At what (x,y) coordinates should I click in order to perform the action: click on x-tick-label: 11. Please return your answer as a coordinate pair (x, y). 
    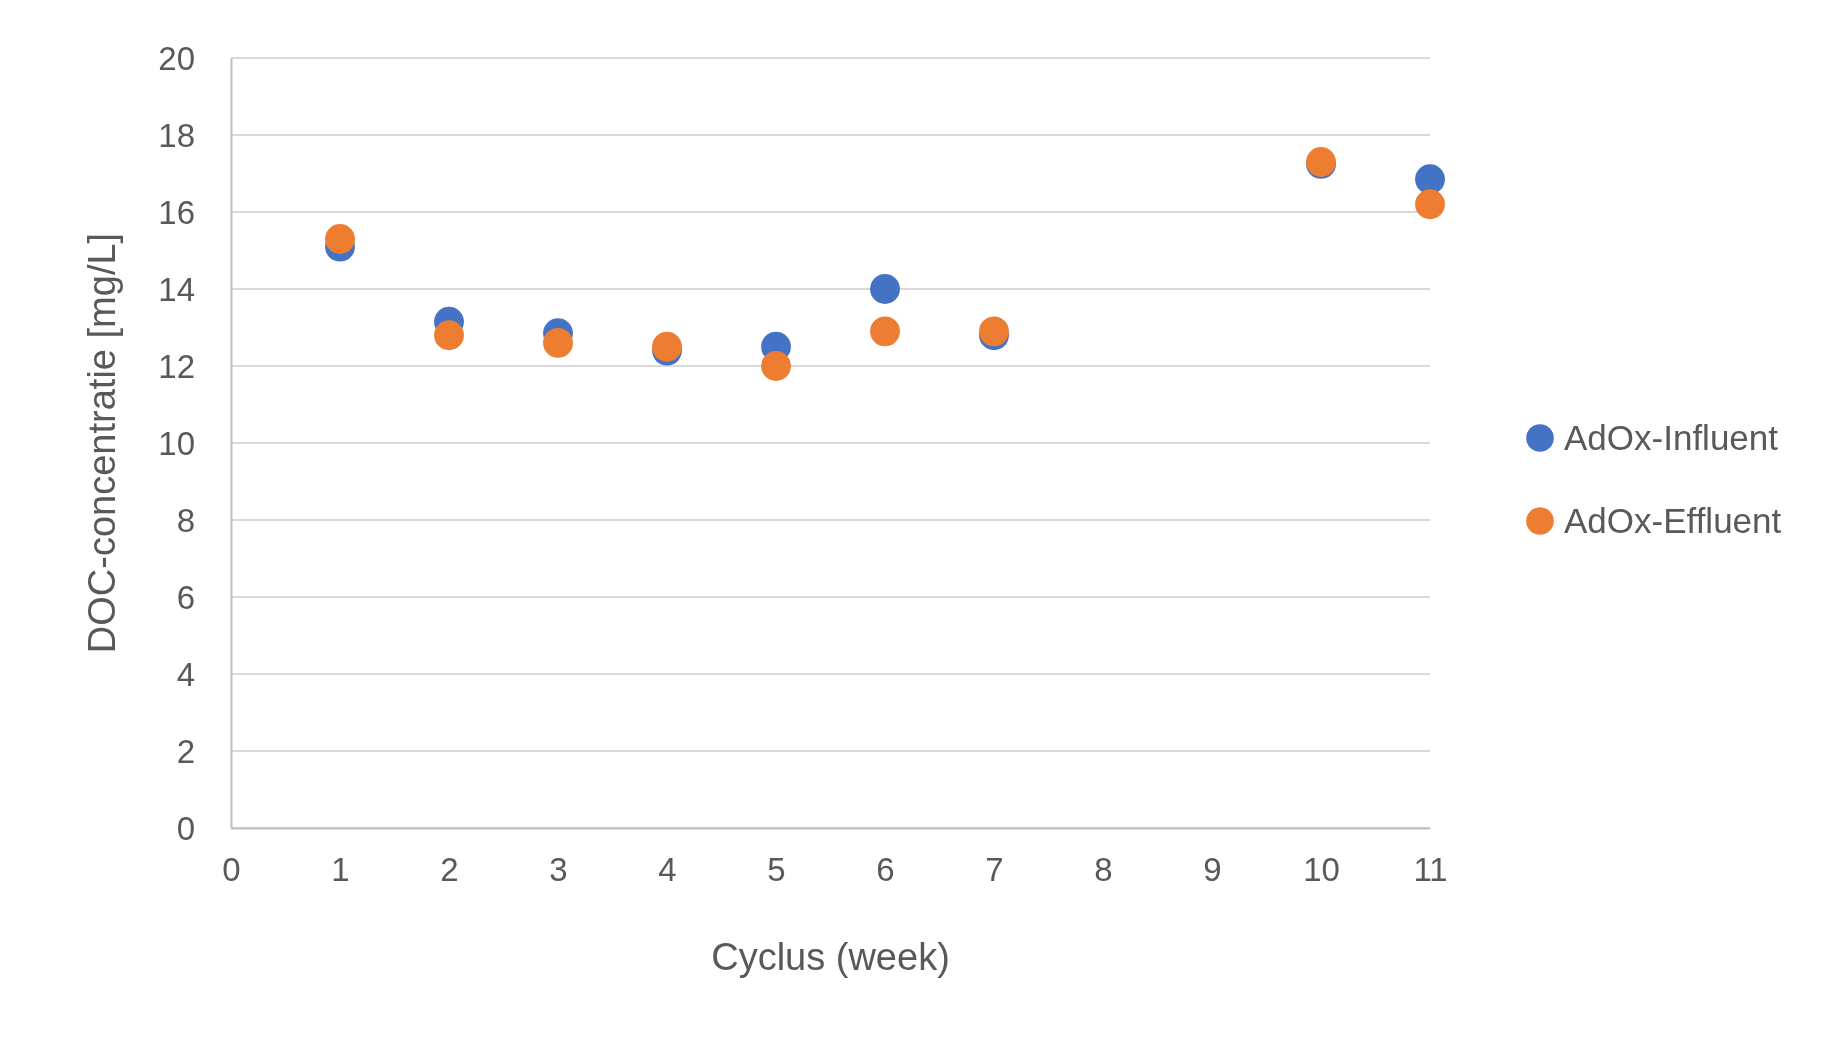
    Looking at the image, I should click on (1430, 870).